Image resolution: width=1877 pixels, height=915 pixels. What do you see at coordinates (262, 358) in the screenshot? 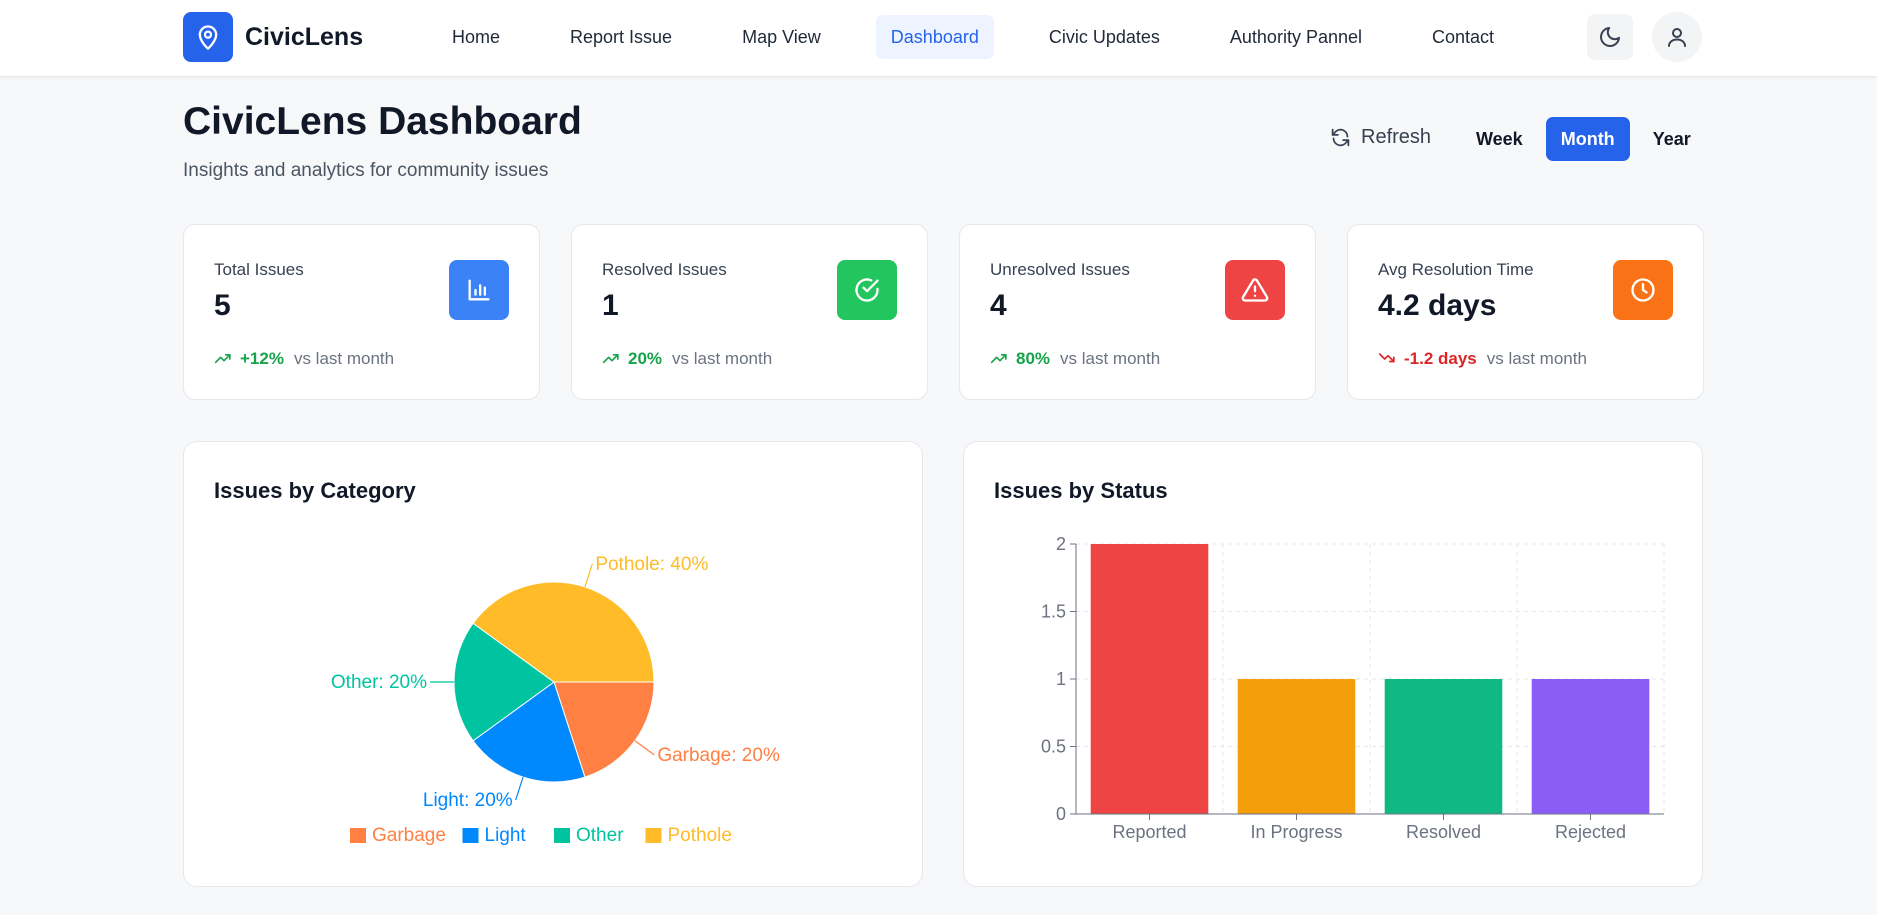
I see `trend-value: +12%` at bounding box center [262, 358].